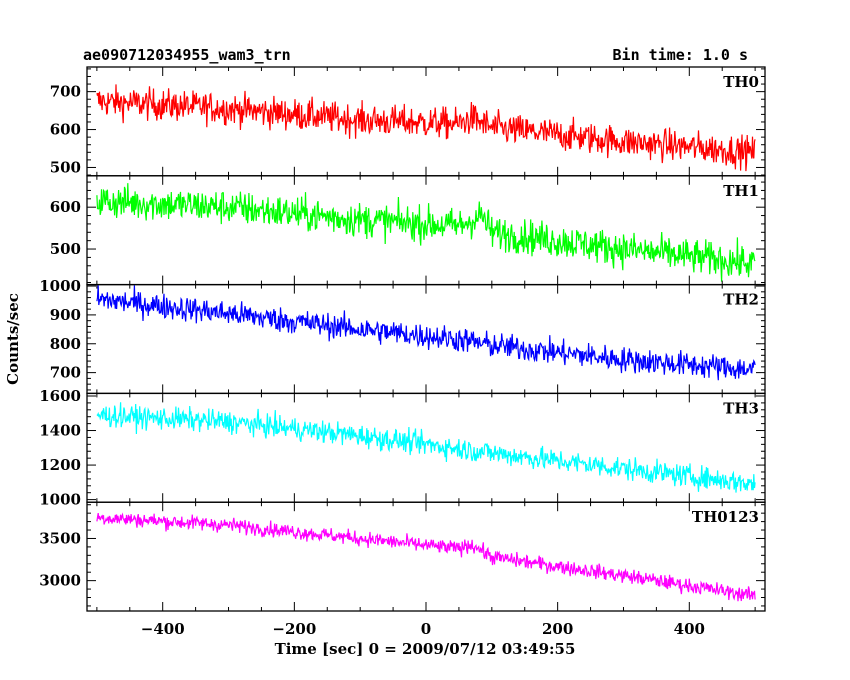  Describe the element at coordinates (60, 396) in the screenshot. I see `y-tick-label: 1600` at that location.